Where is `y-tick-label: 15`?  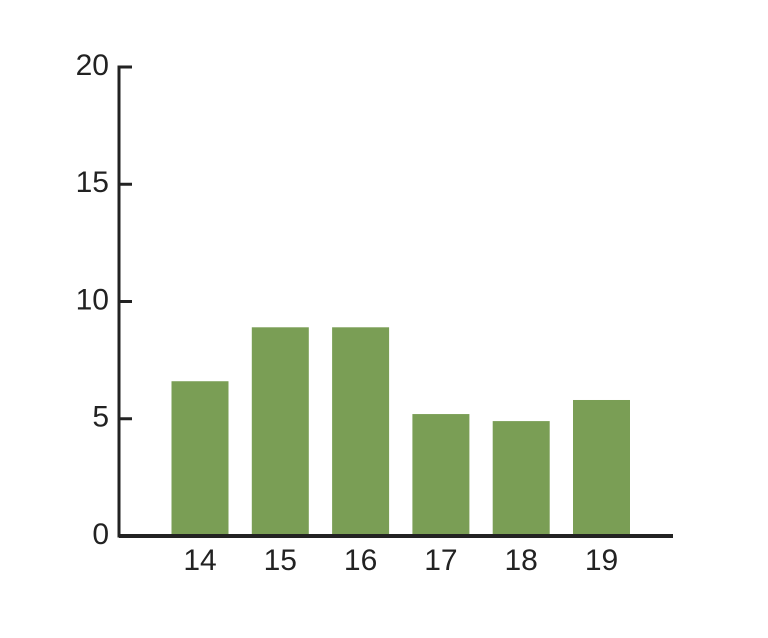
y-tick-label: 15 is located at coordinates (92, 182).